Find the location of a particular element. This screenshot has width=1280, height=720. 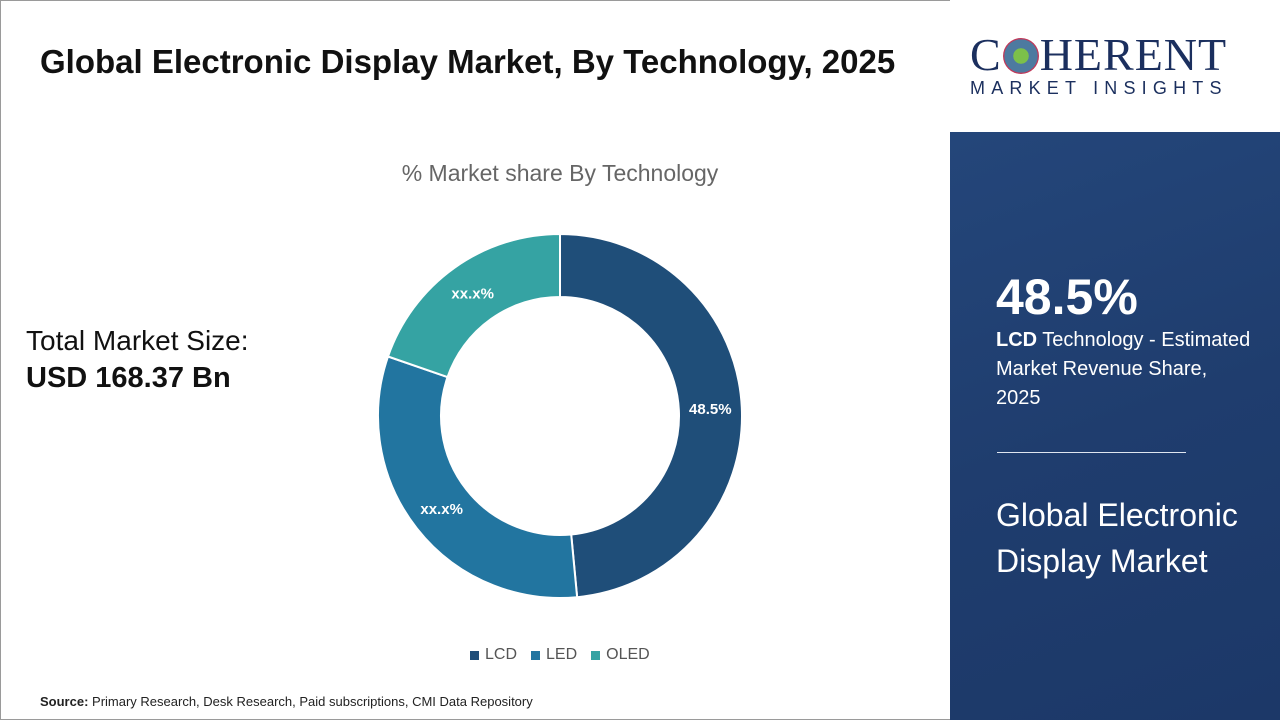

donut-chart: 48.5% xx.x% xx.x% is located at coordinates (560, 415).